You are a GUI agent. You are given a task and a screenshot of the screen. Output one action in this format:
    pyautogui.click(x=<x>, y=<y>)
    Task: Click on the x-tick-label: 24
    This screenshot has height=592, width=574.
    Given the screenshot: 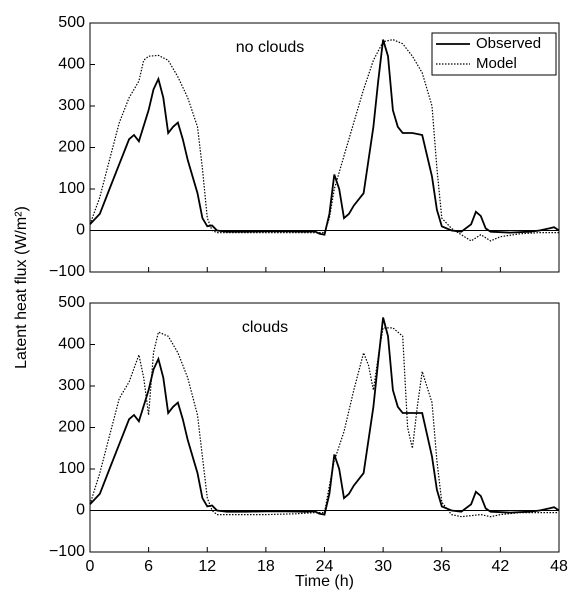 What is the action you would take?
    pyautogui.click(x=325, y=566)
    